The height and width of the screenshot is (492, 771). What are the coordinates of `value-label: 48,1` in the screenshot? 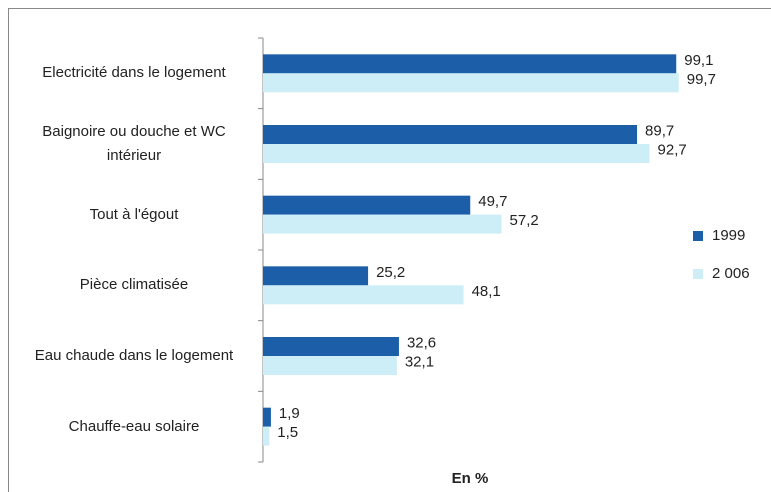 It's located at (486, 291).